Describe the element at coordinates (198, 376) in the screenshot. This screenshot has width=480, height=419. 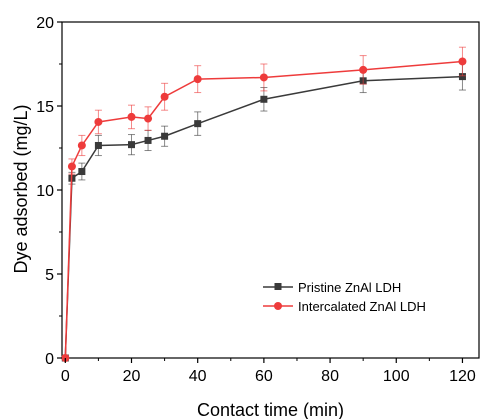
I see `x-tick-label: 40` at that location.